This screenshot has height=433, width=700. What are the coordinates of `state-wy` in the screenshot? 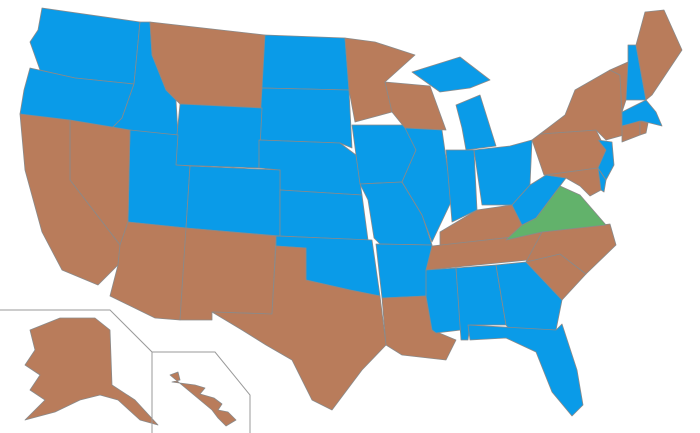 It's located at (218, 136).